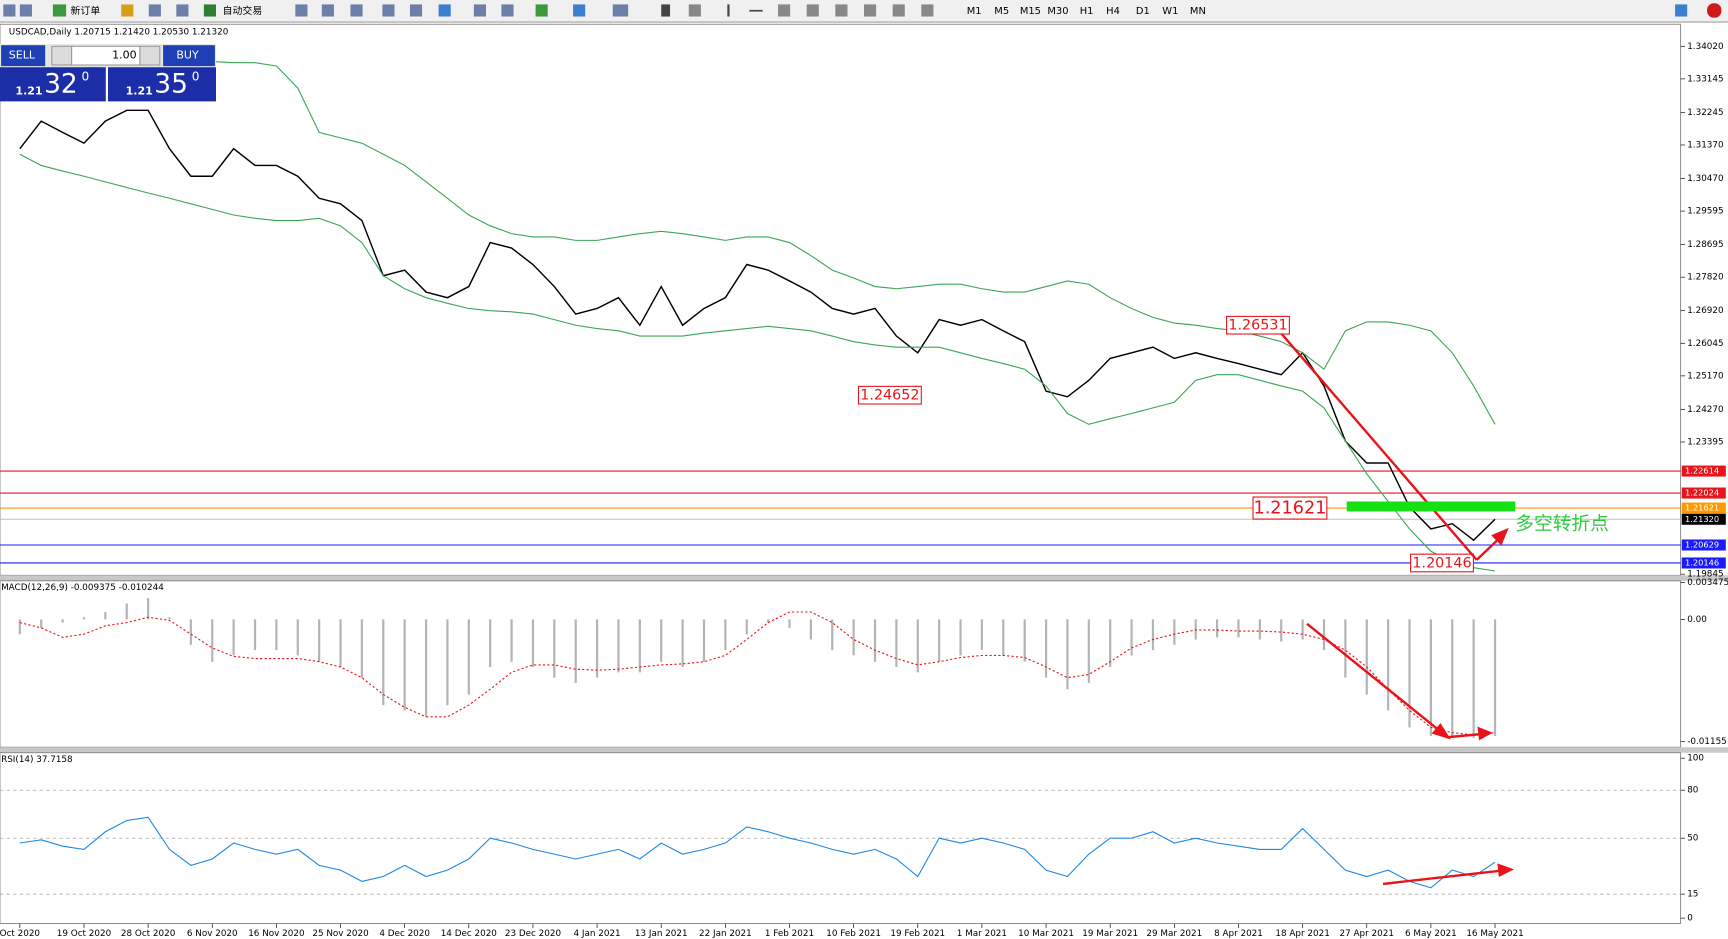 The image size is (1728, 939). What do you see at coordinates (1705, 575) in the screenshot?
I see `y-tick-label: 1.19845` at bounding box center [1705, 575].